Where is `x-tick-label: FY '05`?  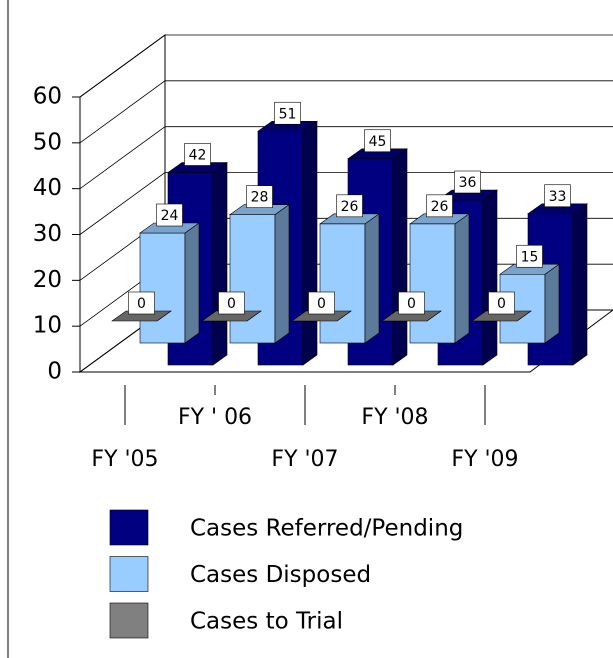
x-tick-label: FY '05 is located at coordinates (124, 459).